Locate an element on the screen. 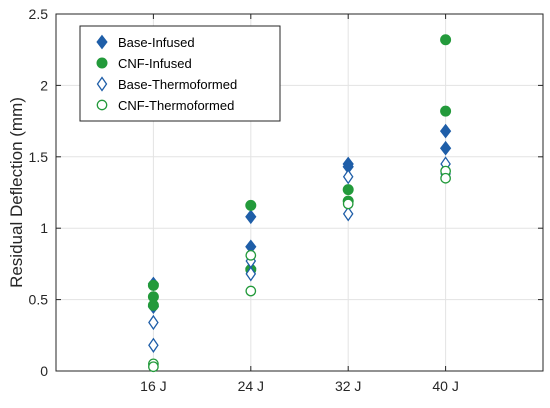  legend-label: Base-Infused is located at coordinates (156, 42).